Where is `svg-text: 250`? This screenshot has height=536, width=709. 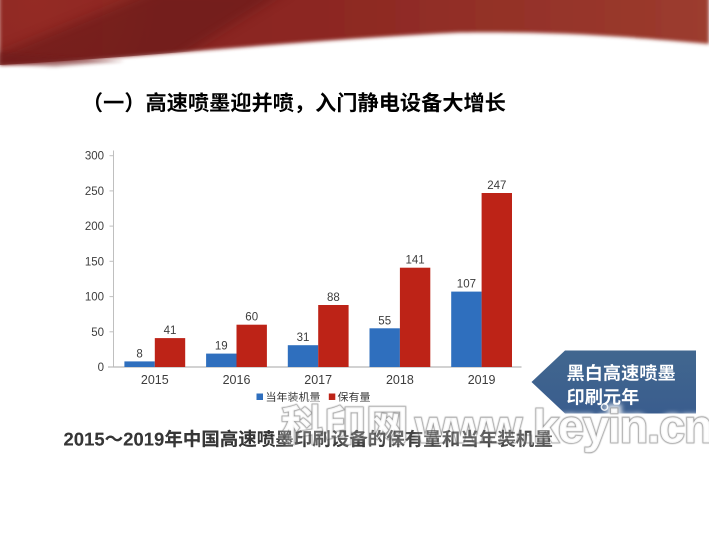
svg-text: 250 is located at coordinates (94, 192).